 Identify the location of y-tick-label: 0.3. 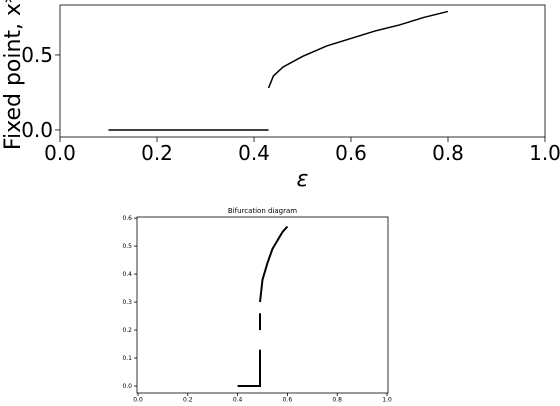
(127, 302).